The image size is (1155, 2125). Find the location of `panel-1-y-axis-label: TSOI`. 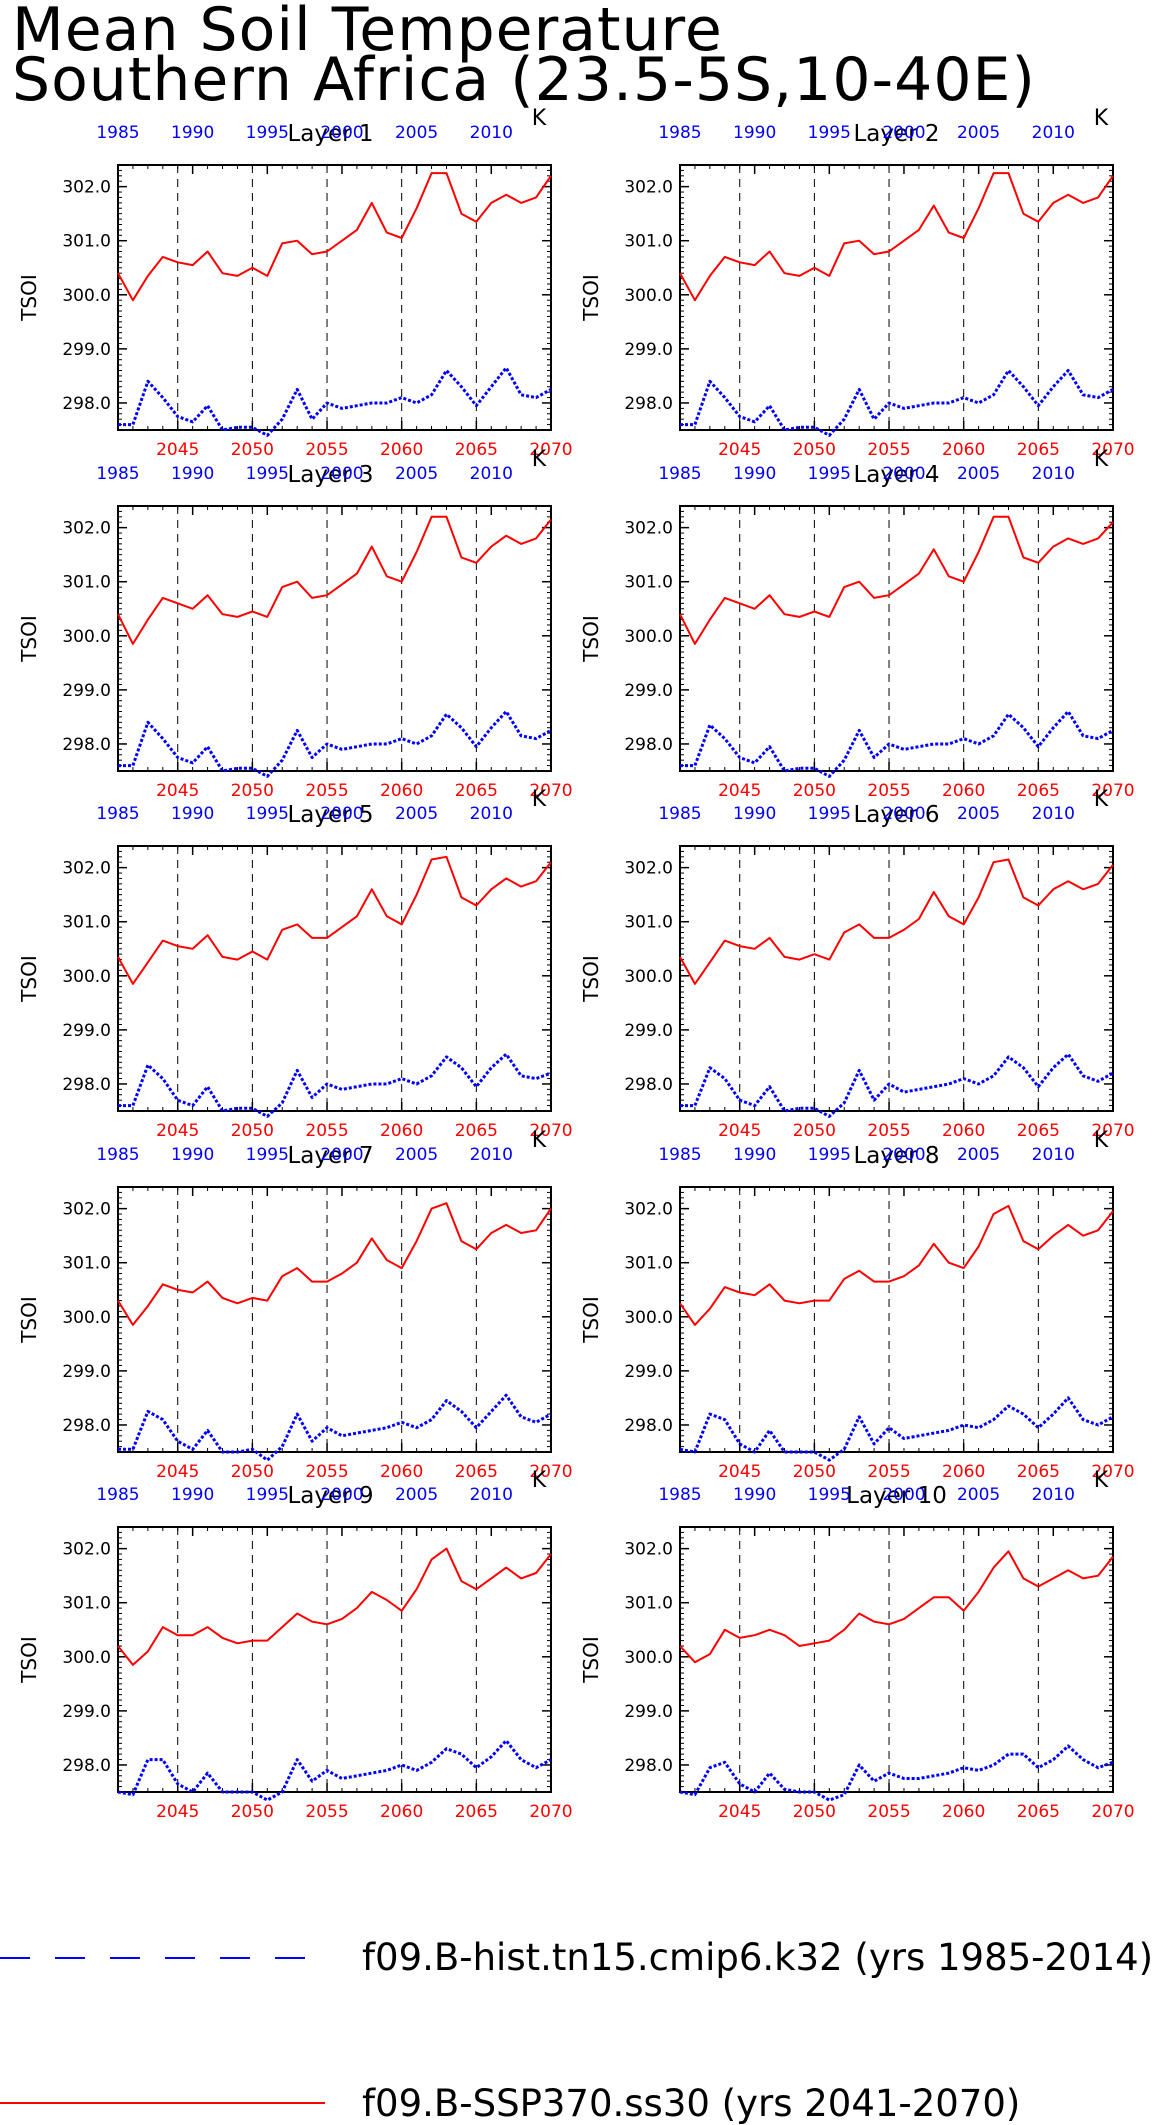

panel-1-y-axis-label: TSOI is located at coordinates (29, 298).